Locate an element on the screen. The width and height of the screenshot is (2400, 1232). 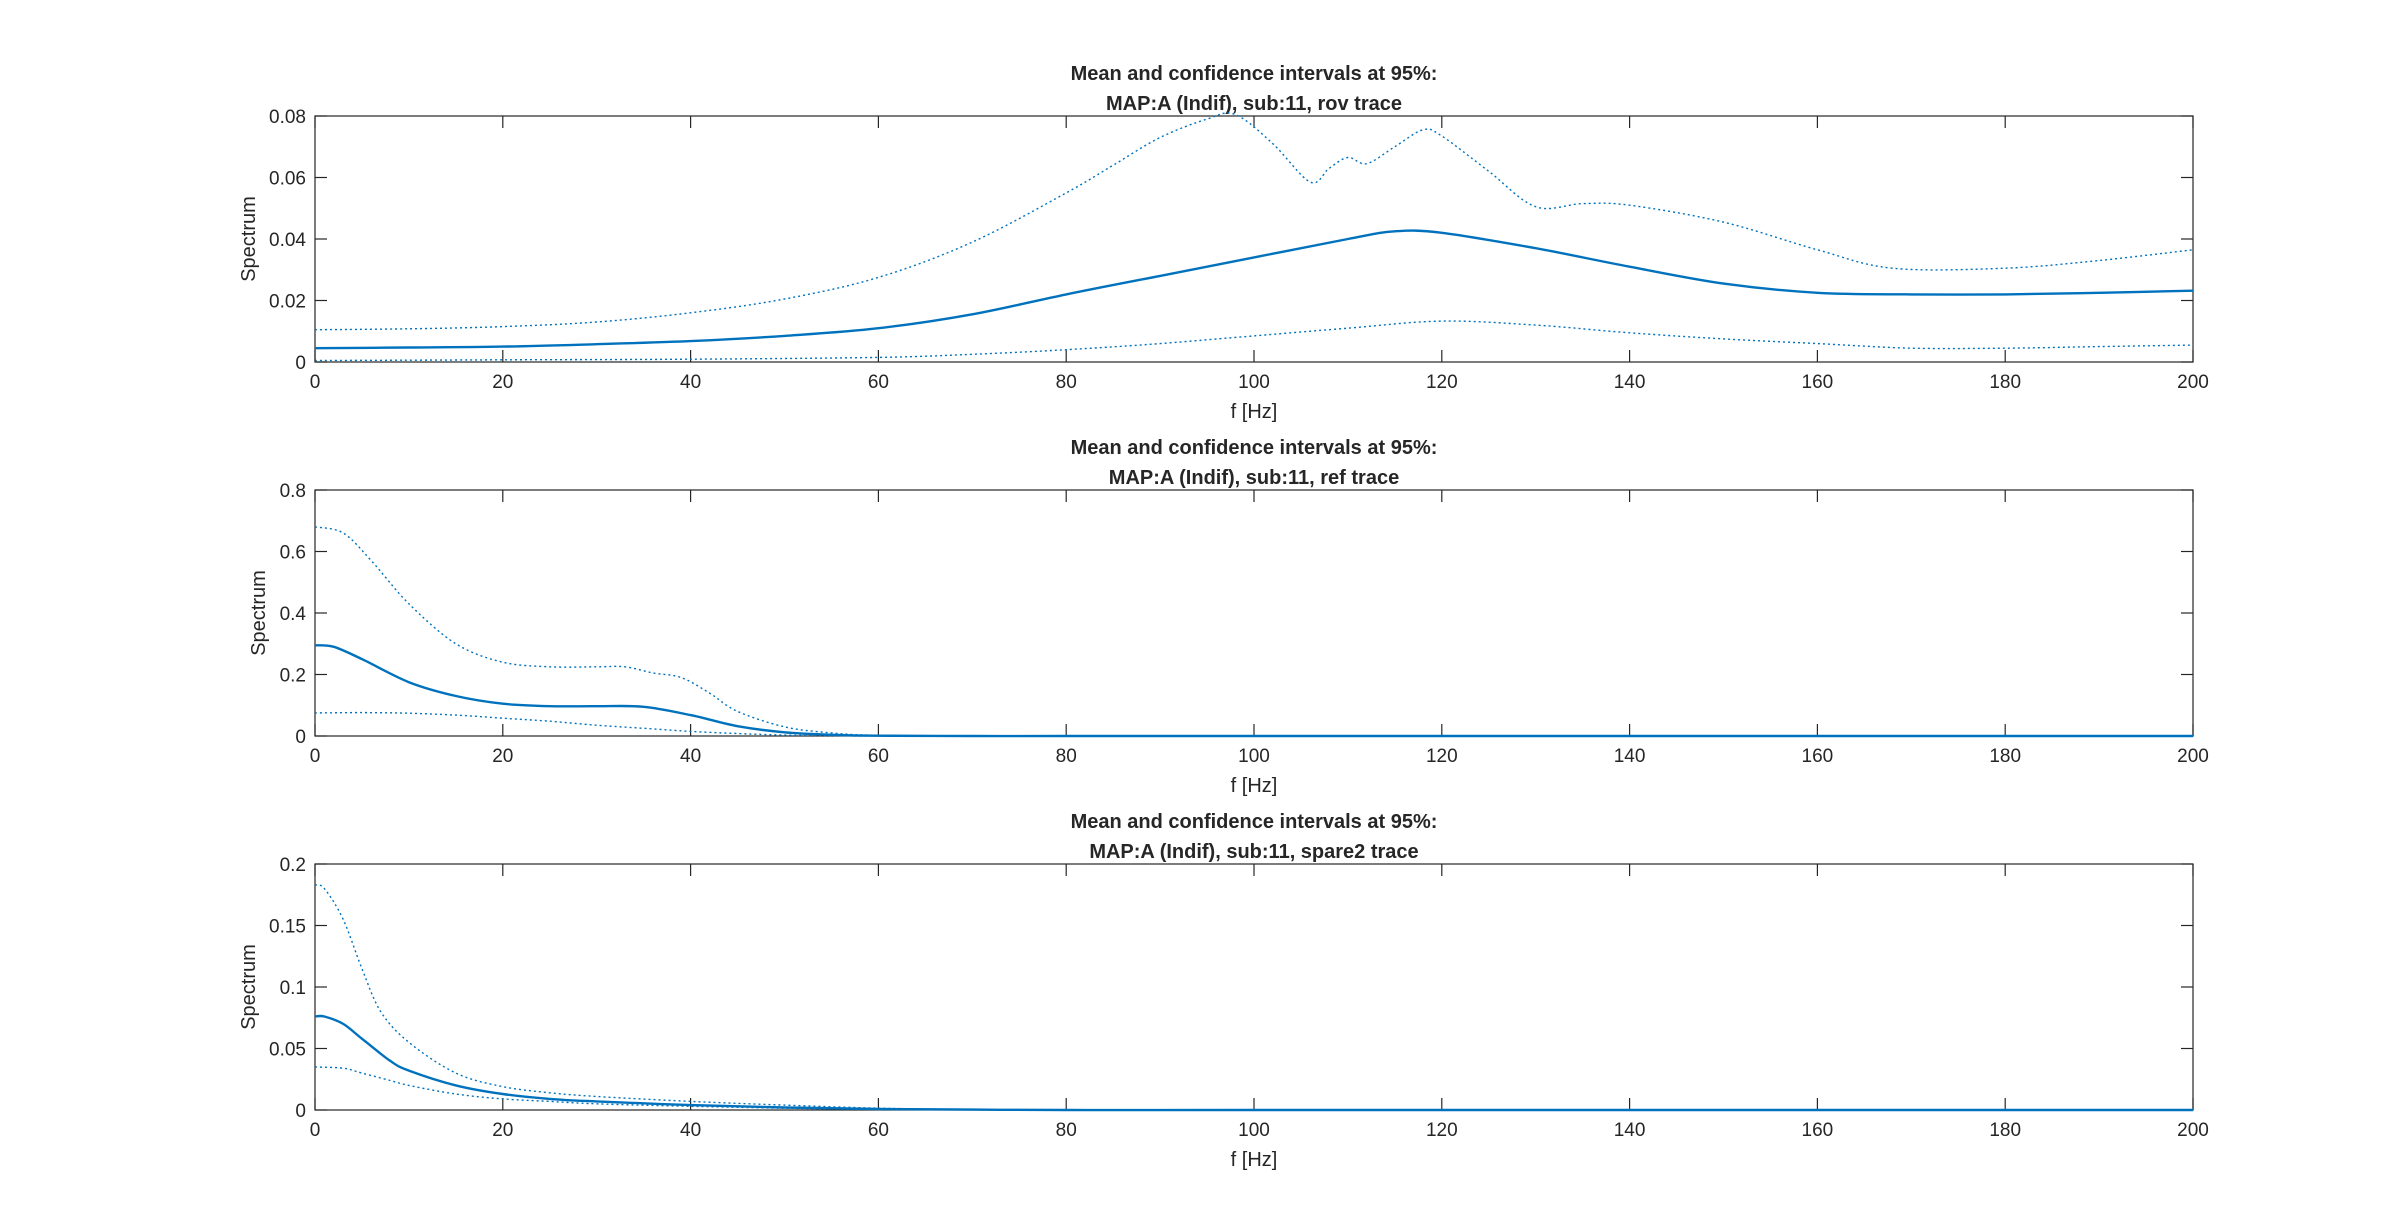
y-tick-label: 0.05 is located at coordinates (287, 1050).